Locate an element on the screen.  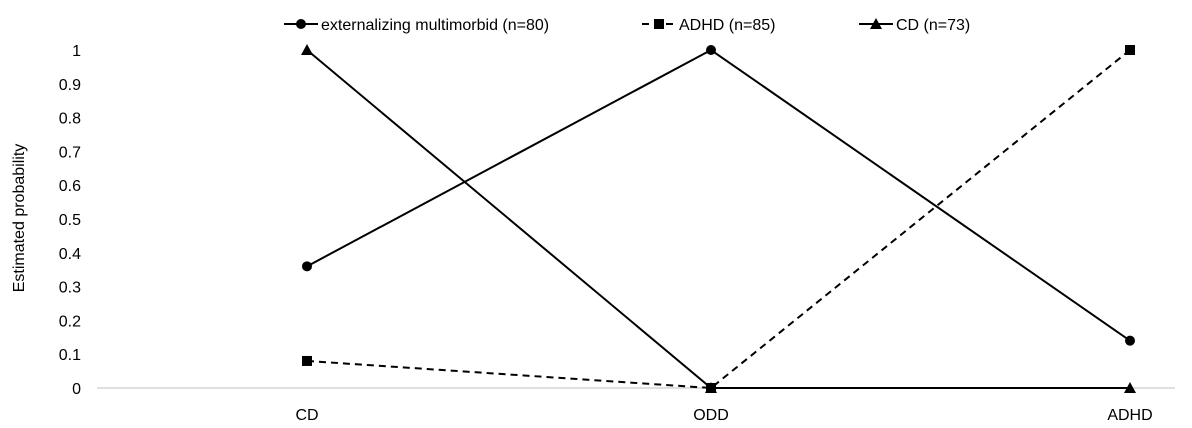
legend-label: externalizing multimorbid (n=80) is located at coordinates (435, 25).